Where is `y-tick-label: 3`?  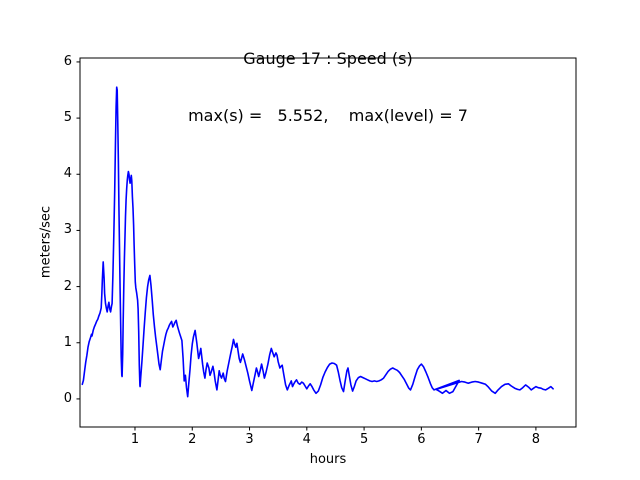
y-tick-label: 3 is located at coordinates (67, 230).